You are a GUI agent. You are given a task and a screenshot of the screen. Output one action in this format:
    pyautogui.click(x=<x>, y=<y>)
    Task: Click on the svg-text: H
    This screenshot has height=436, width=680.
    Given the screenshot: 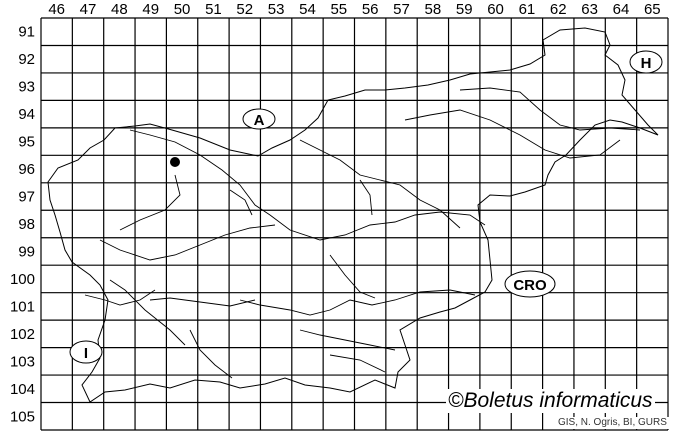 What is the action you would take?
    pyautogui.click(x=646, y=63)
    